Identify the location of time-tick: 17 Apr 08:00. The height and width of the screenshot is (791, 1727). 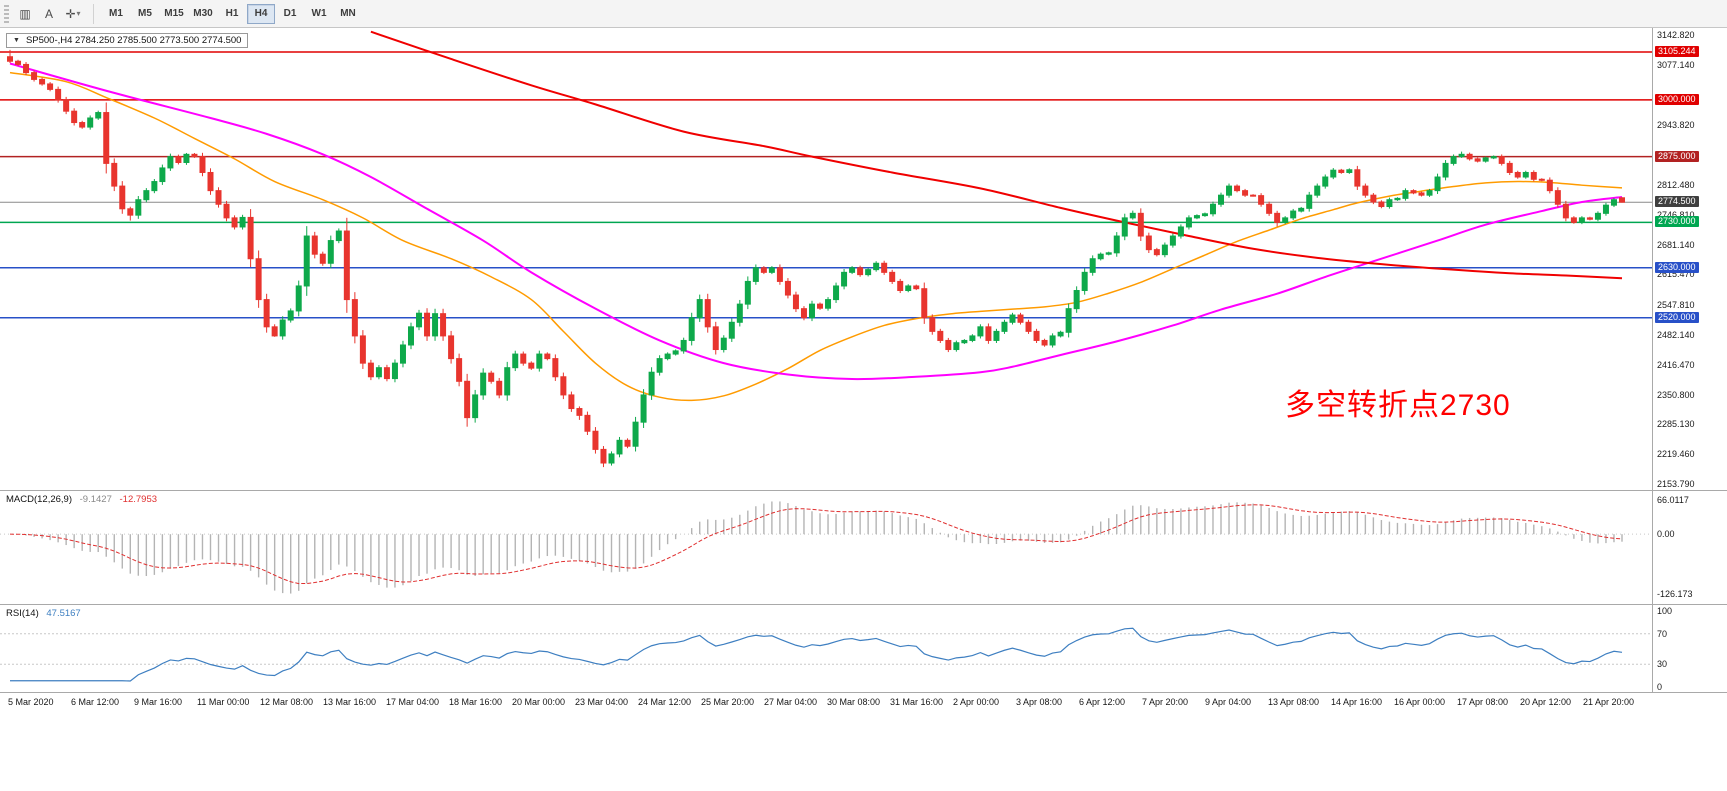
(1483, 702).